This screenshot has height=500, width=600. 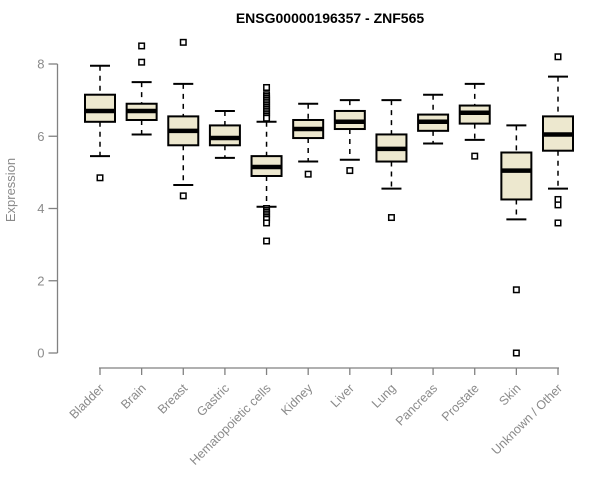 I want to click on category-label-pancreas: Pancreas, so click(x=416, y=404).